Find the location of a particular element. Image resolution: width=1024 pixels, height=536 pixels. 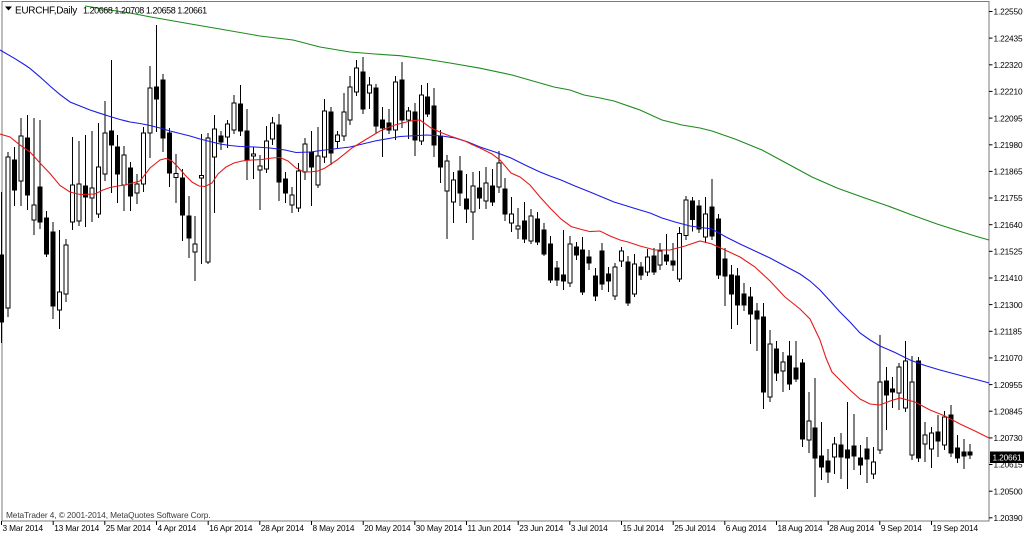

svg-text: 1.20730 is located at coordinates (1008, 438).